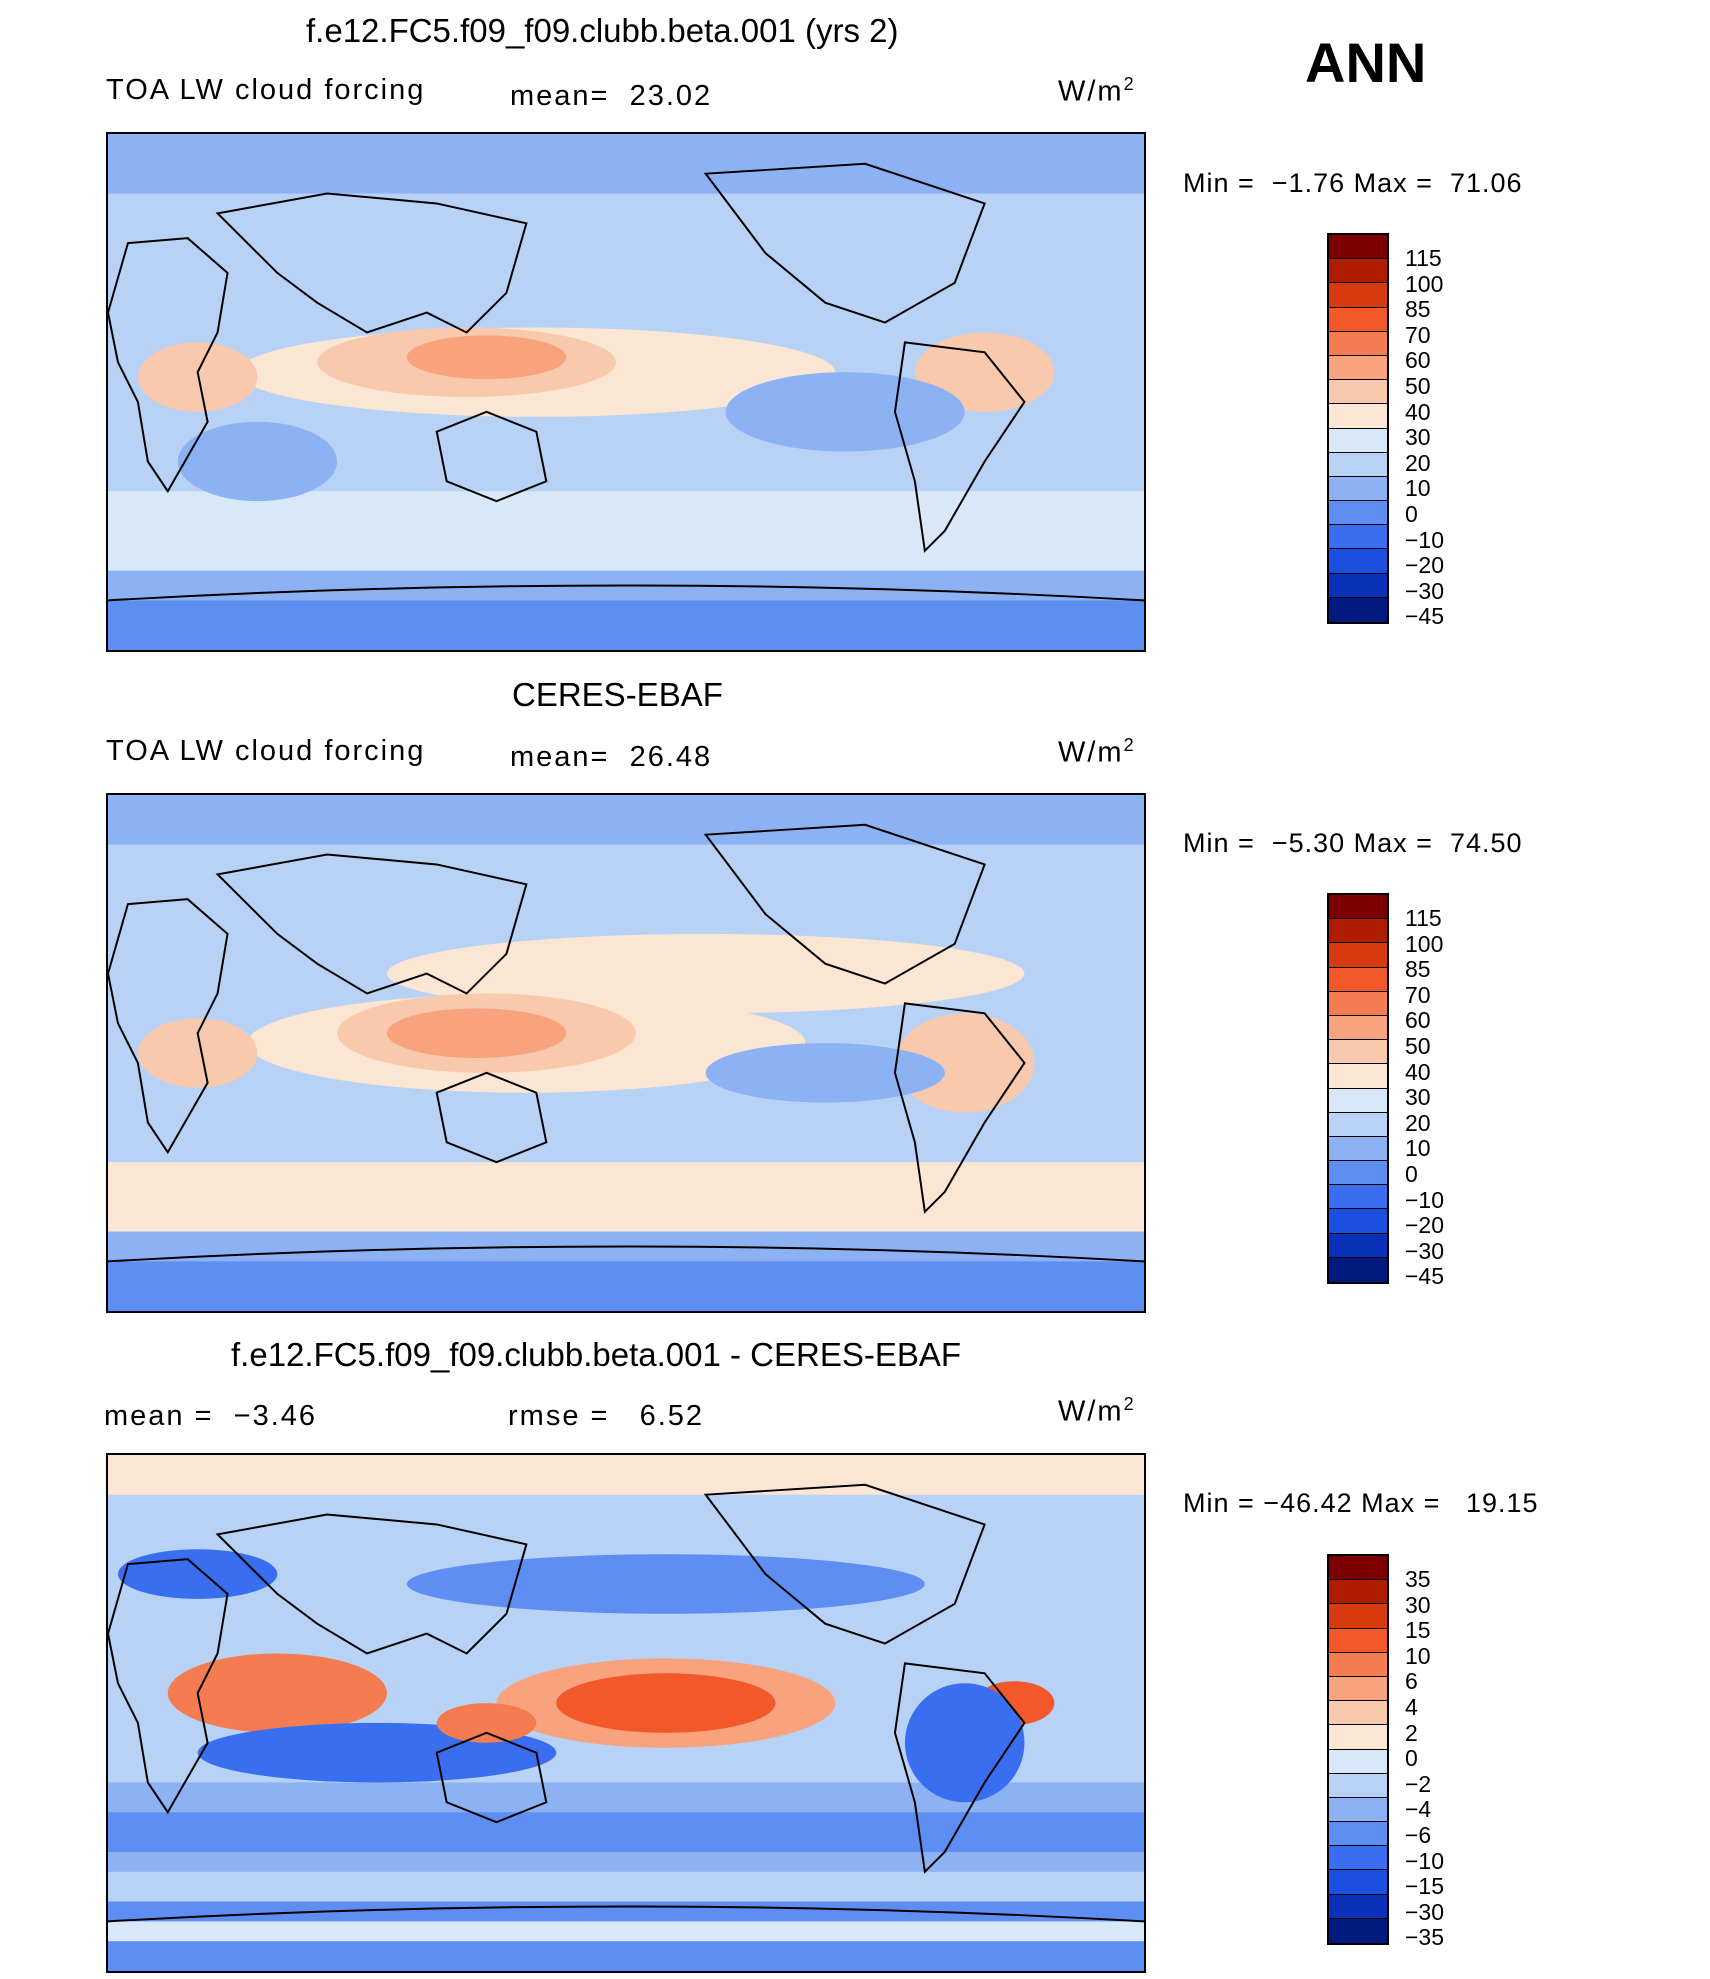 The image size is (1710, 1979). I want to click on north-pacific-negative, so click(665, 1584).